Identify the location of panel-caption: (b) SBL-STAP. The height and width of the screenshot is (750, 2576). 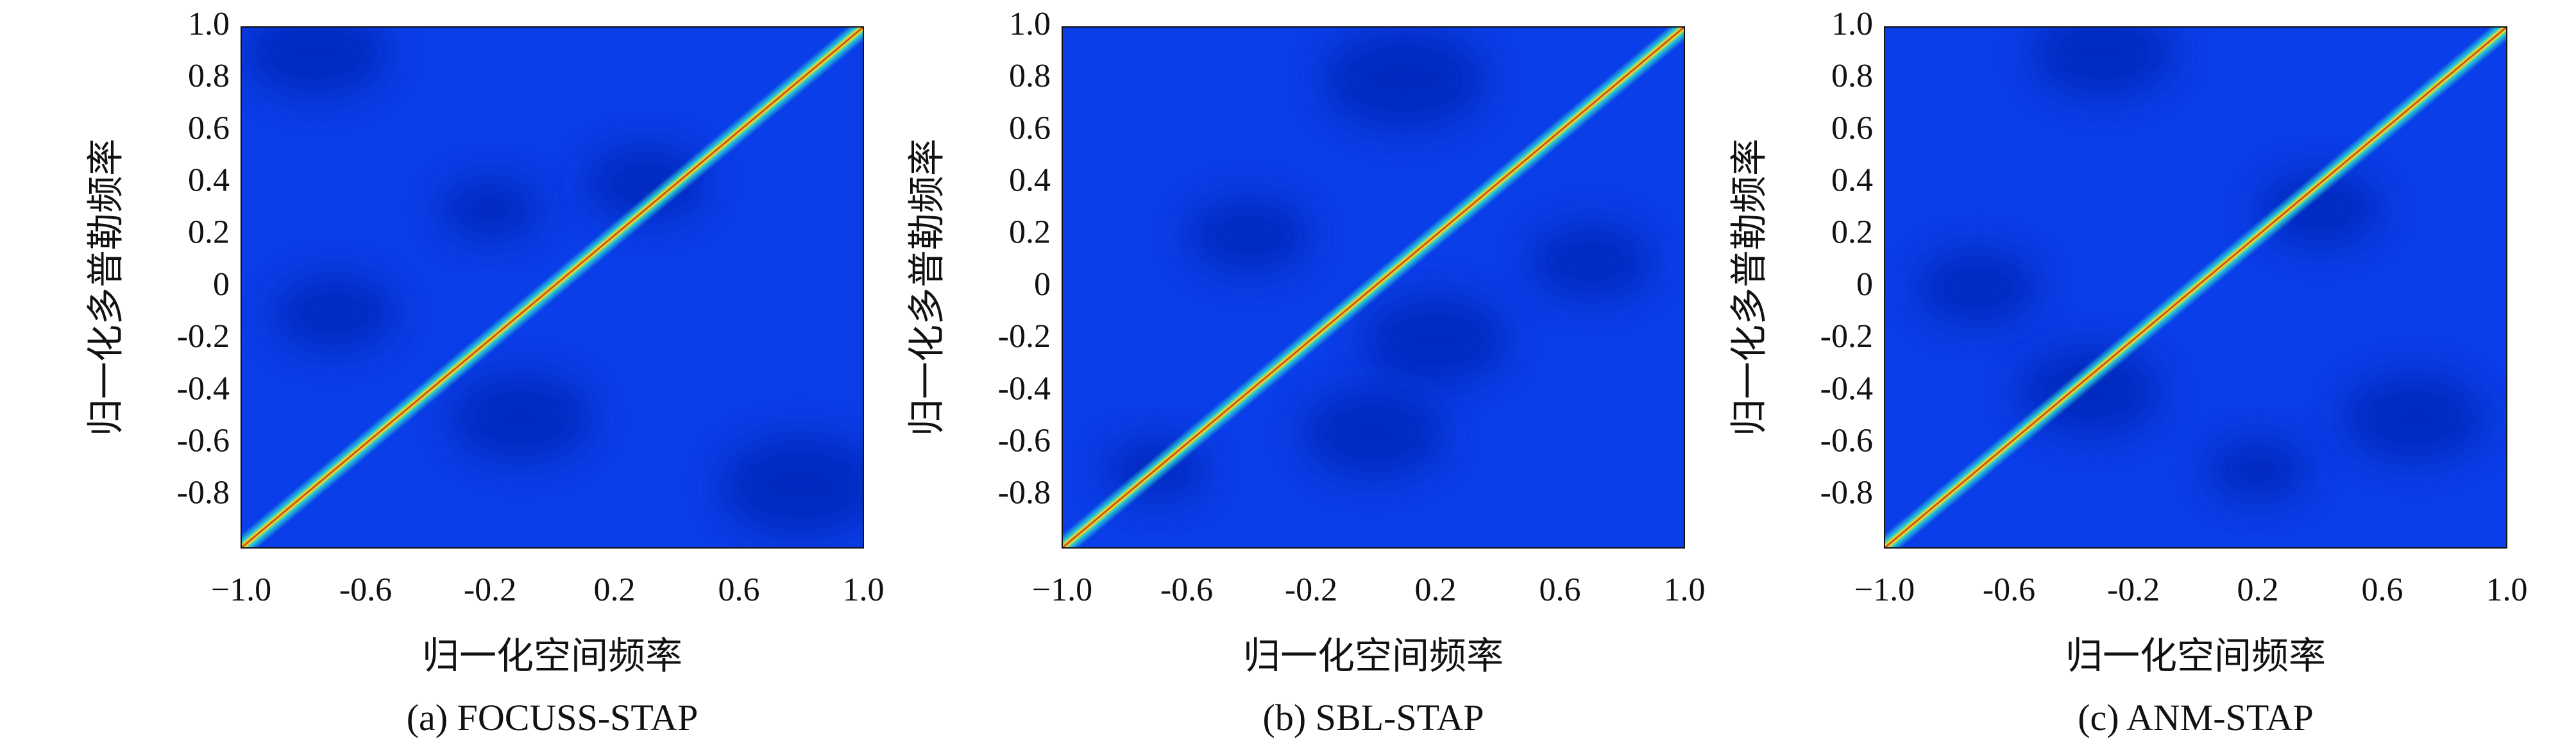
(1373, 717).